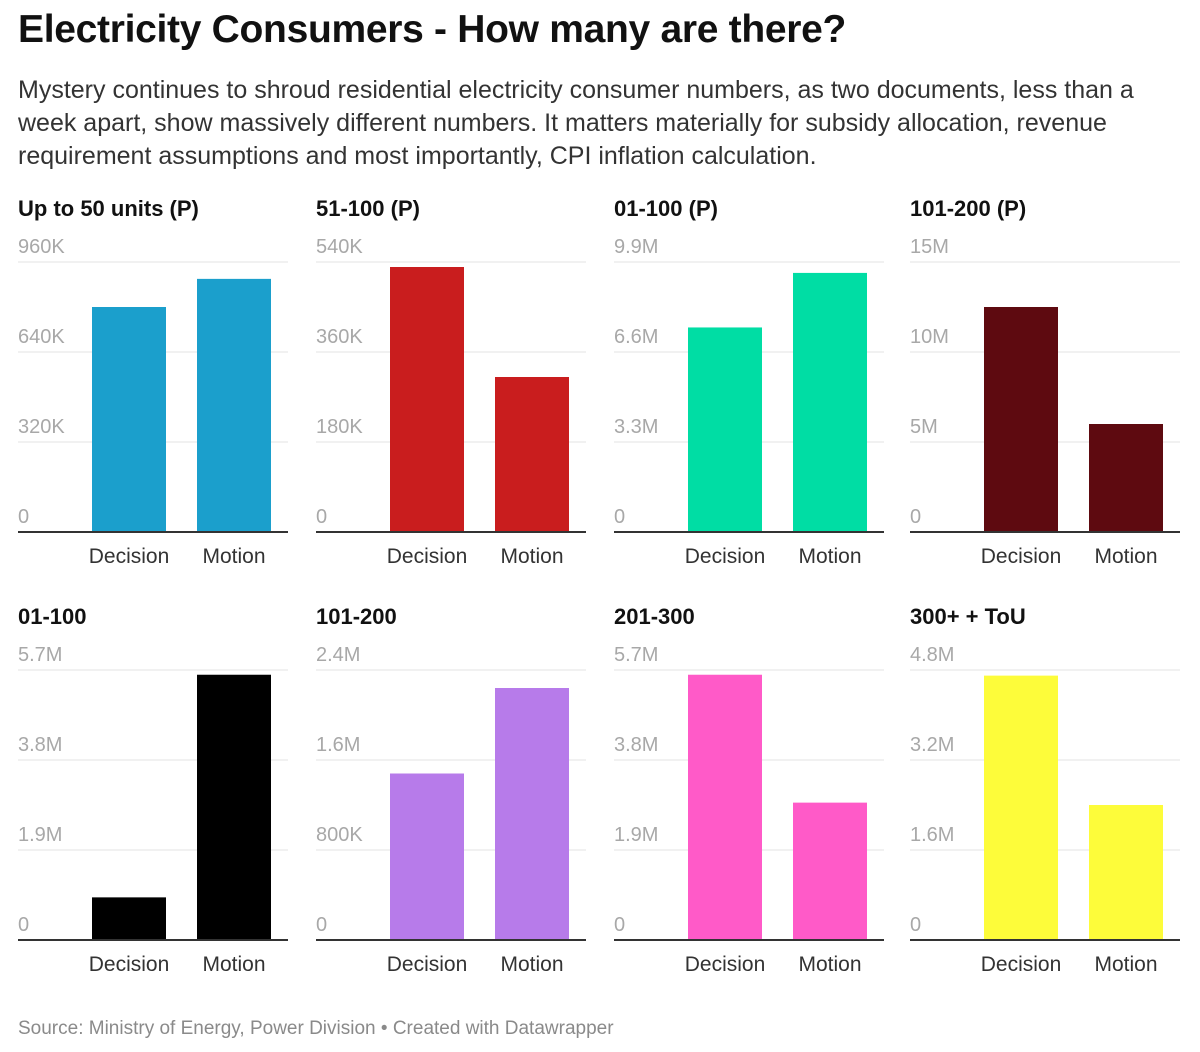 This screenshot has height=1052, width=1200. Describe the element at coordinates (924, 427) in the screenshot. I see `y-tick-label: 5M` at that location.